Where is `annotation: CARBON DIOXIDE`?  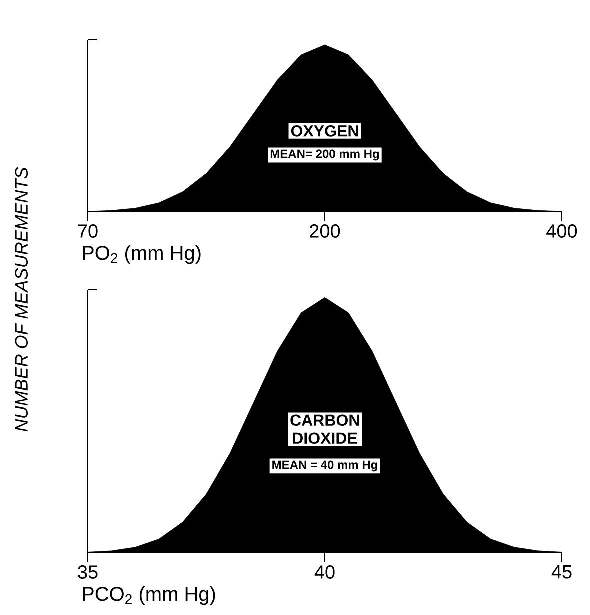
annotation: CARBON DIOXIDE is located at coordinates (325, 429).